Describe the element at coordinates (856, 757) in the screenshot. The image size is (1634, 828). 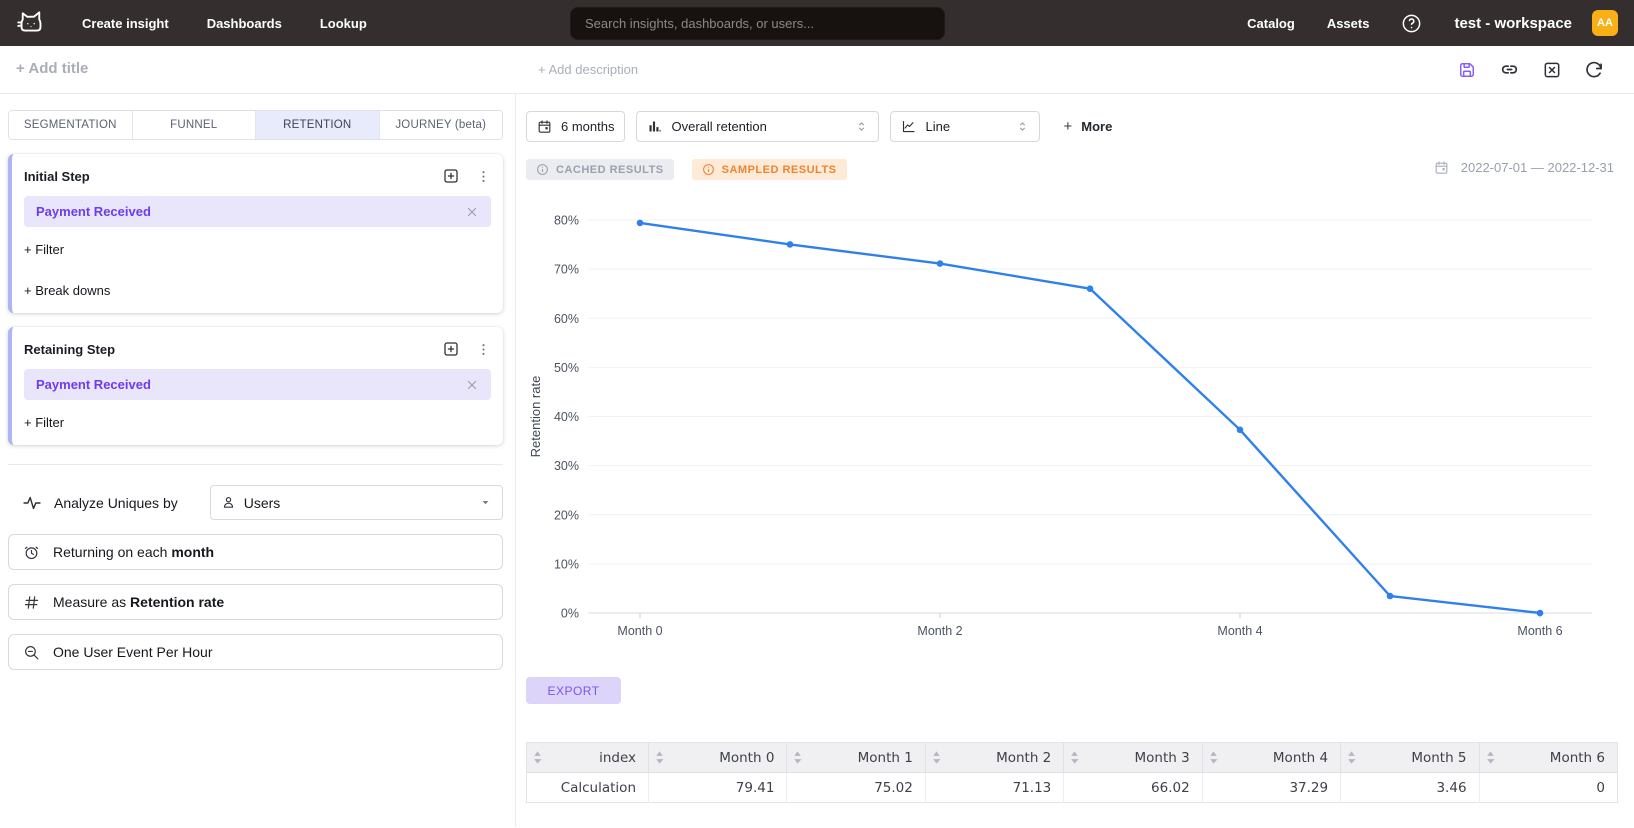
I see `table-header-month-1: Month 1` at that location.